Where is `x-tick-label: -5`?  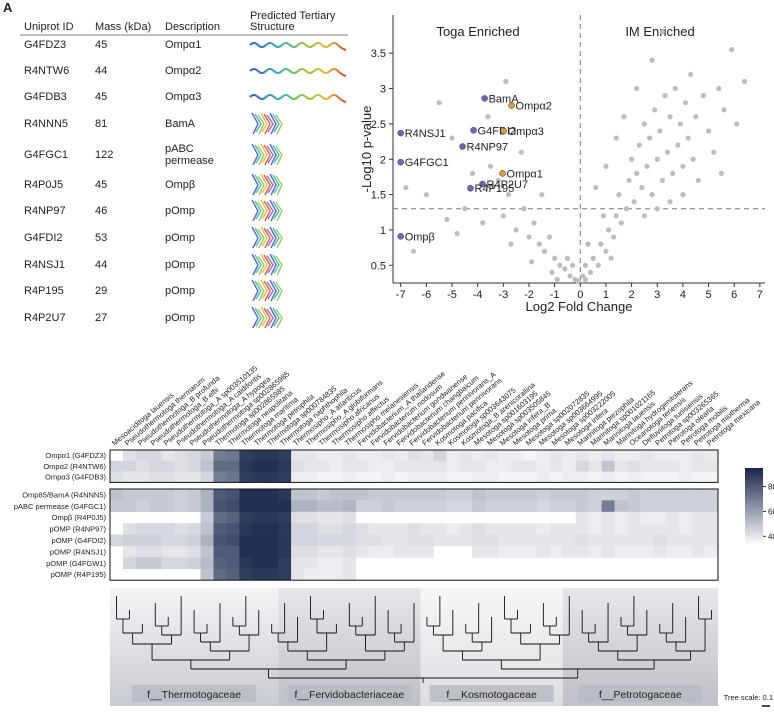 x-tick-label: -5 is located at coordinates (452, 295).